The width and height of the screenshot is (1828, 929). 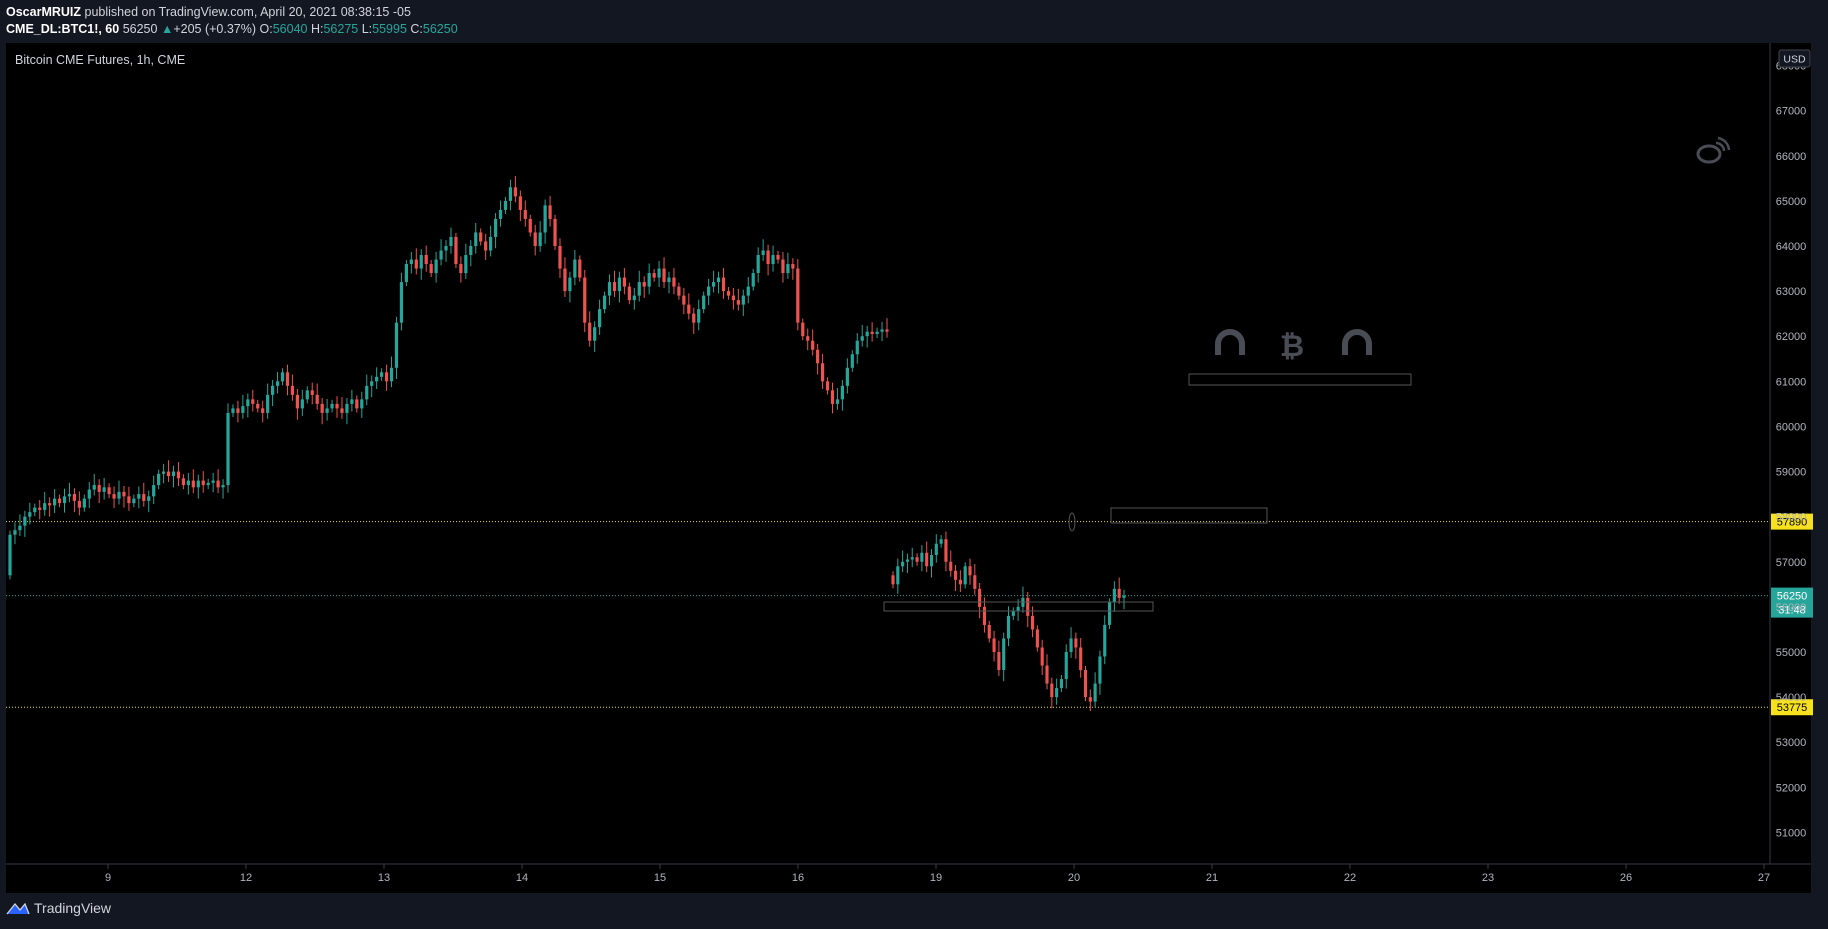 I want to click on time-tick-label: 21, so click(x=1212, y=878).